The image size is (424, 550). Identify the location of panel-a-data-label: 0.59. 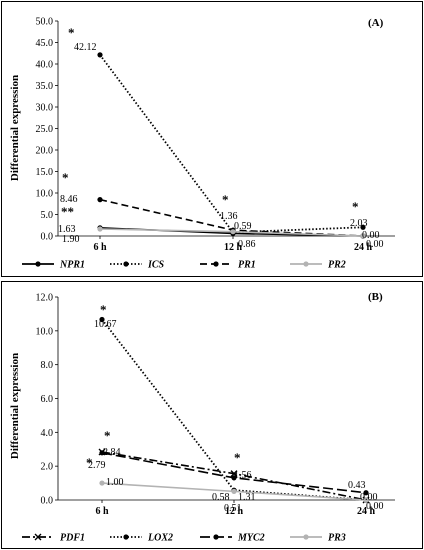
(243, 226).